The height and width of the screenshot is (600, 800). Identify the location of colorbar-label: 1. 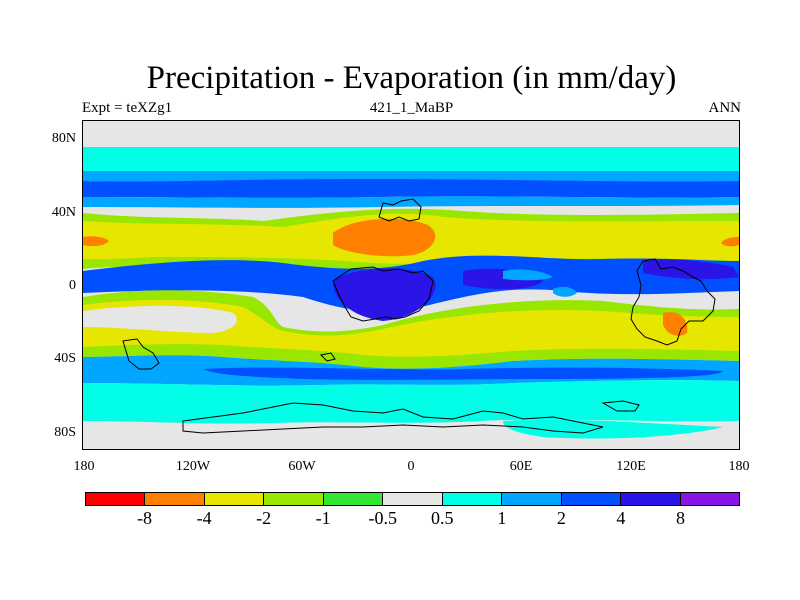
(502, 518).